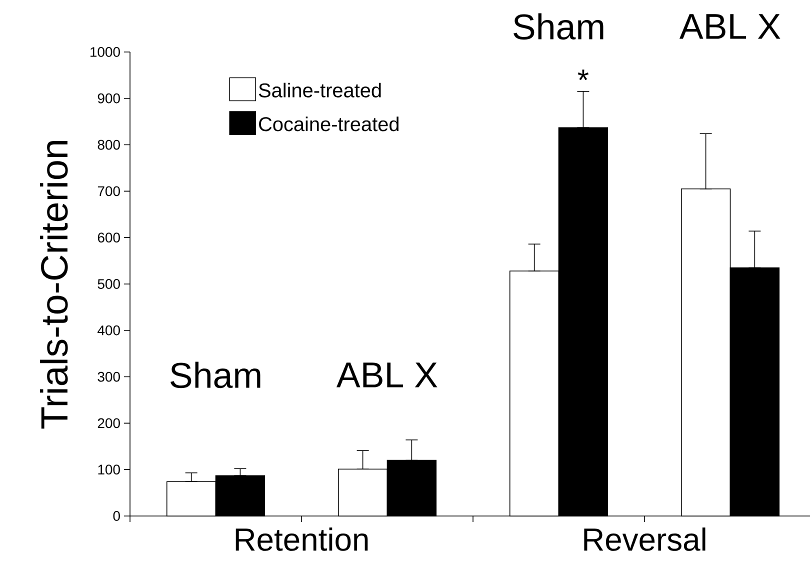  Describe the element at coordinates (105, 52) in the screenshot. I see `y-tick-label: 1000` at that location.